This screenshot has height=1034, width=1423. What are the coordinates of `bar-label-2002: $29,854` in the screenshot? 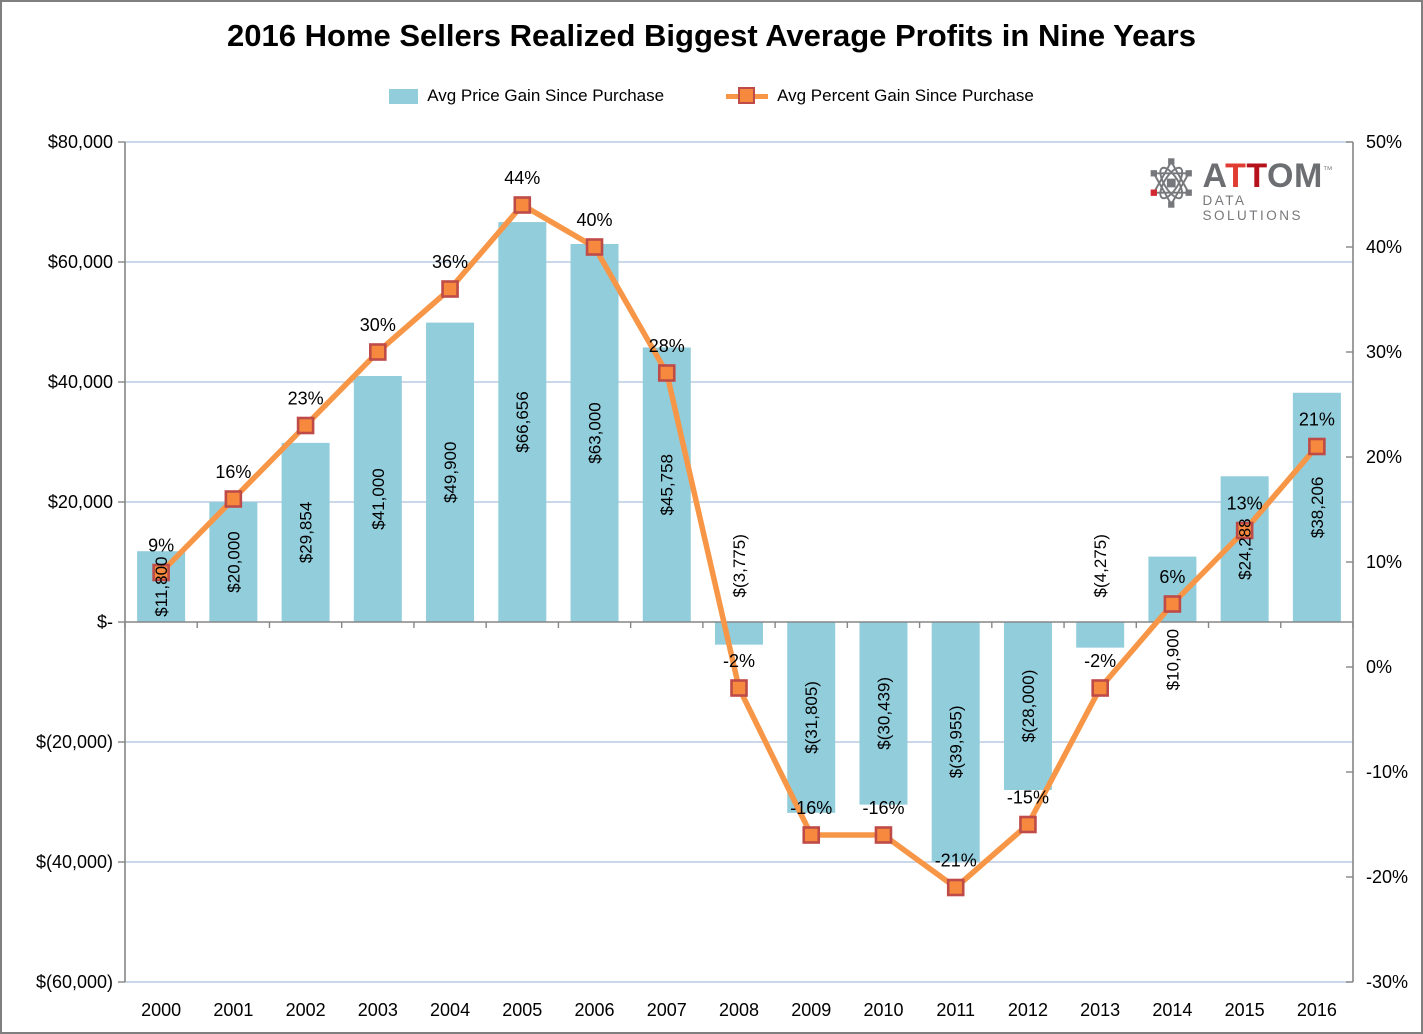 It's located at (306, 532).